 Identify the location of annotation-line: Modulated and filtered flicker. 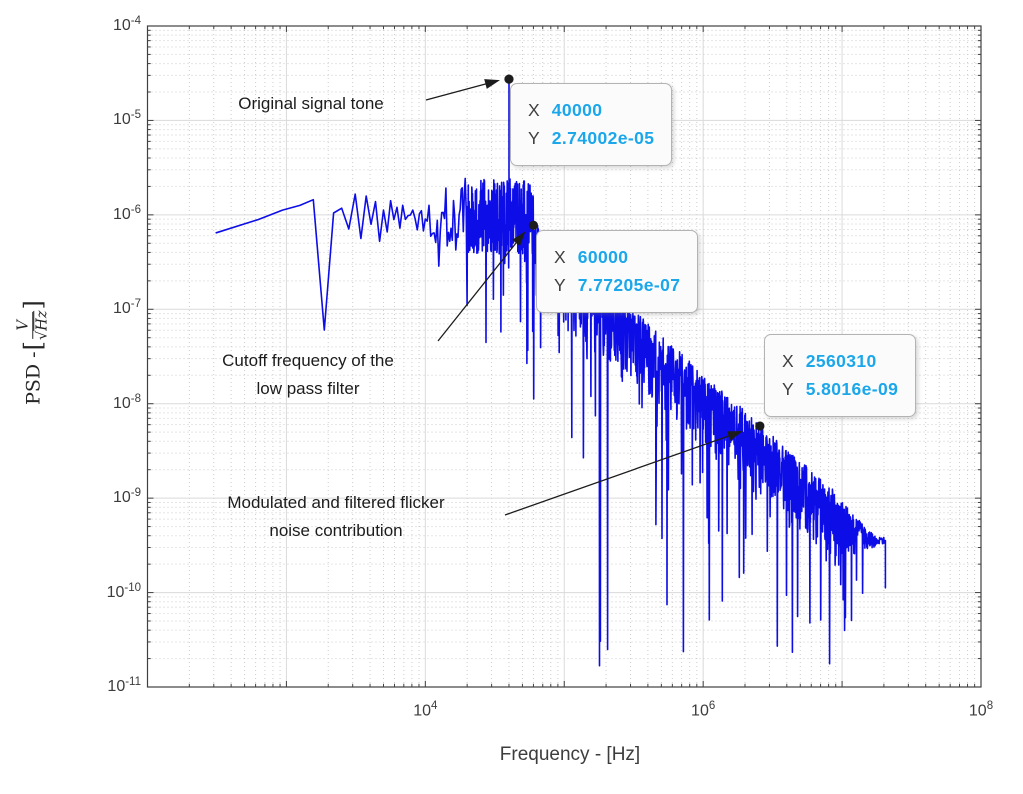
(336, 503).